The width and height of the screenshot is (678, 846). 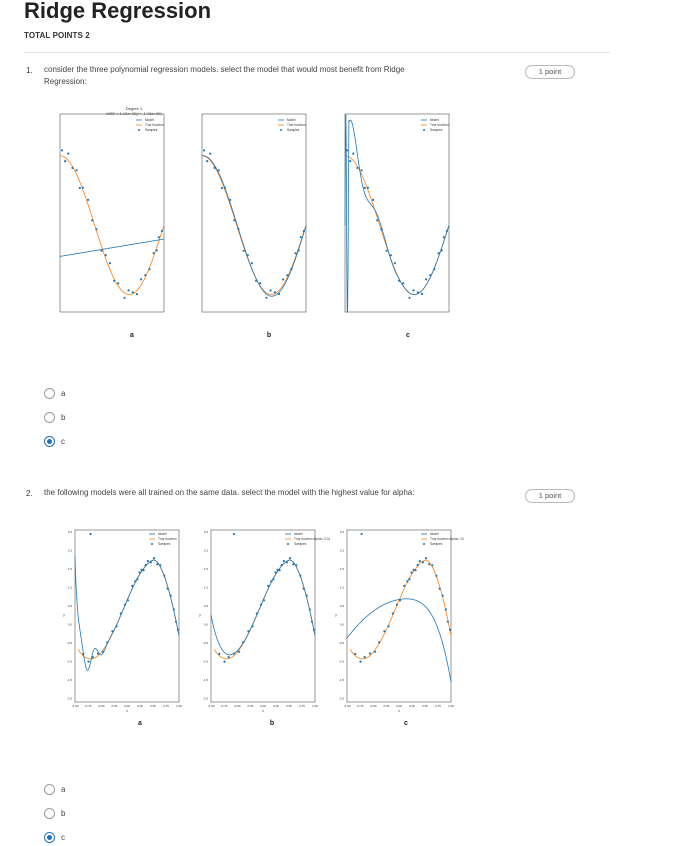 What do you see at coordinates (342, 569) in the screenshot?
I see `y-tick-label: 1.5` at bounding box center [342, 569].